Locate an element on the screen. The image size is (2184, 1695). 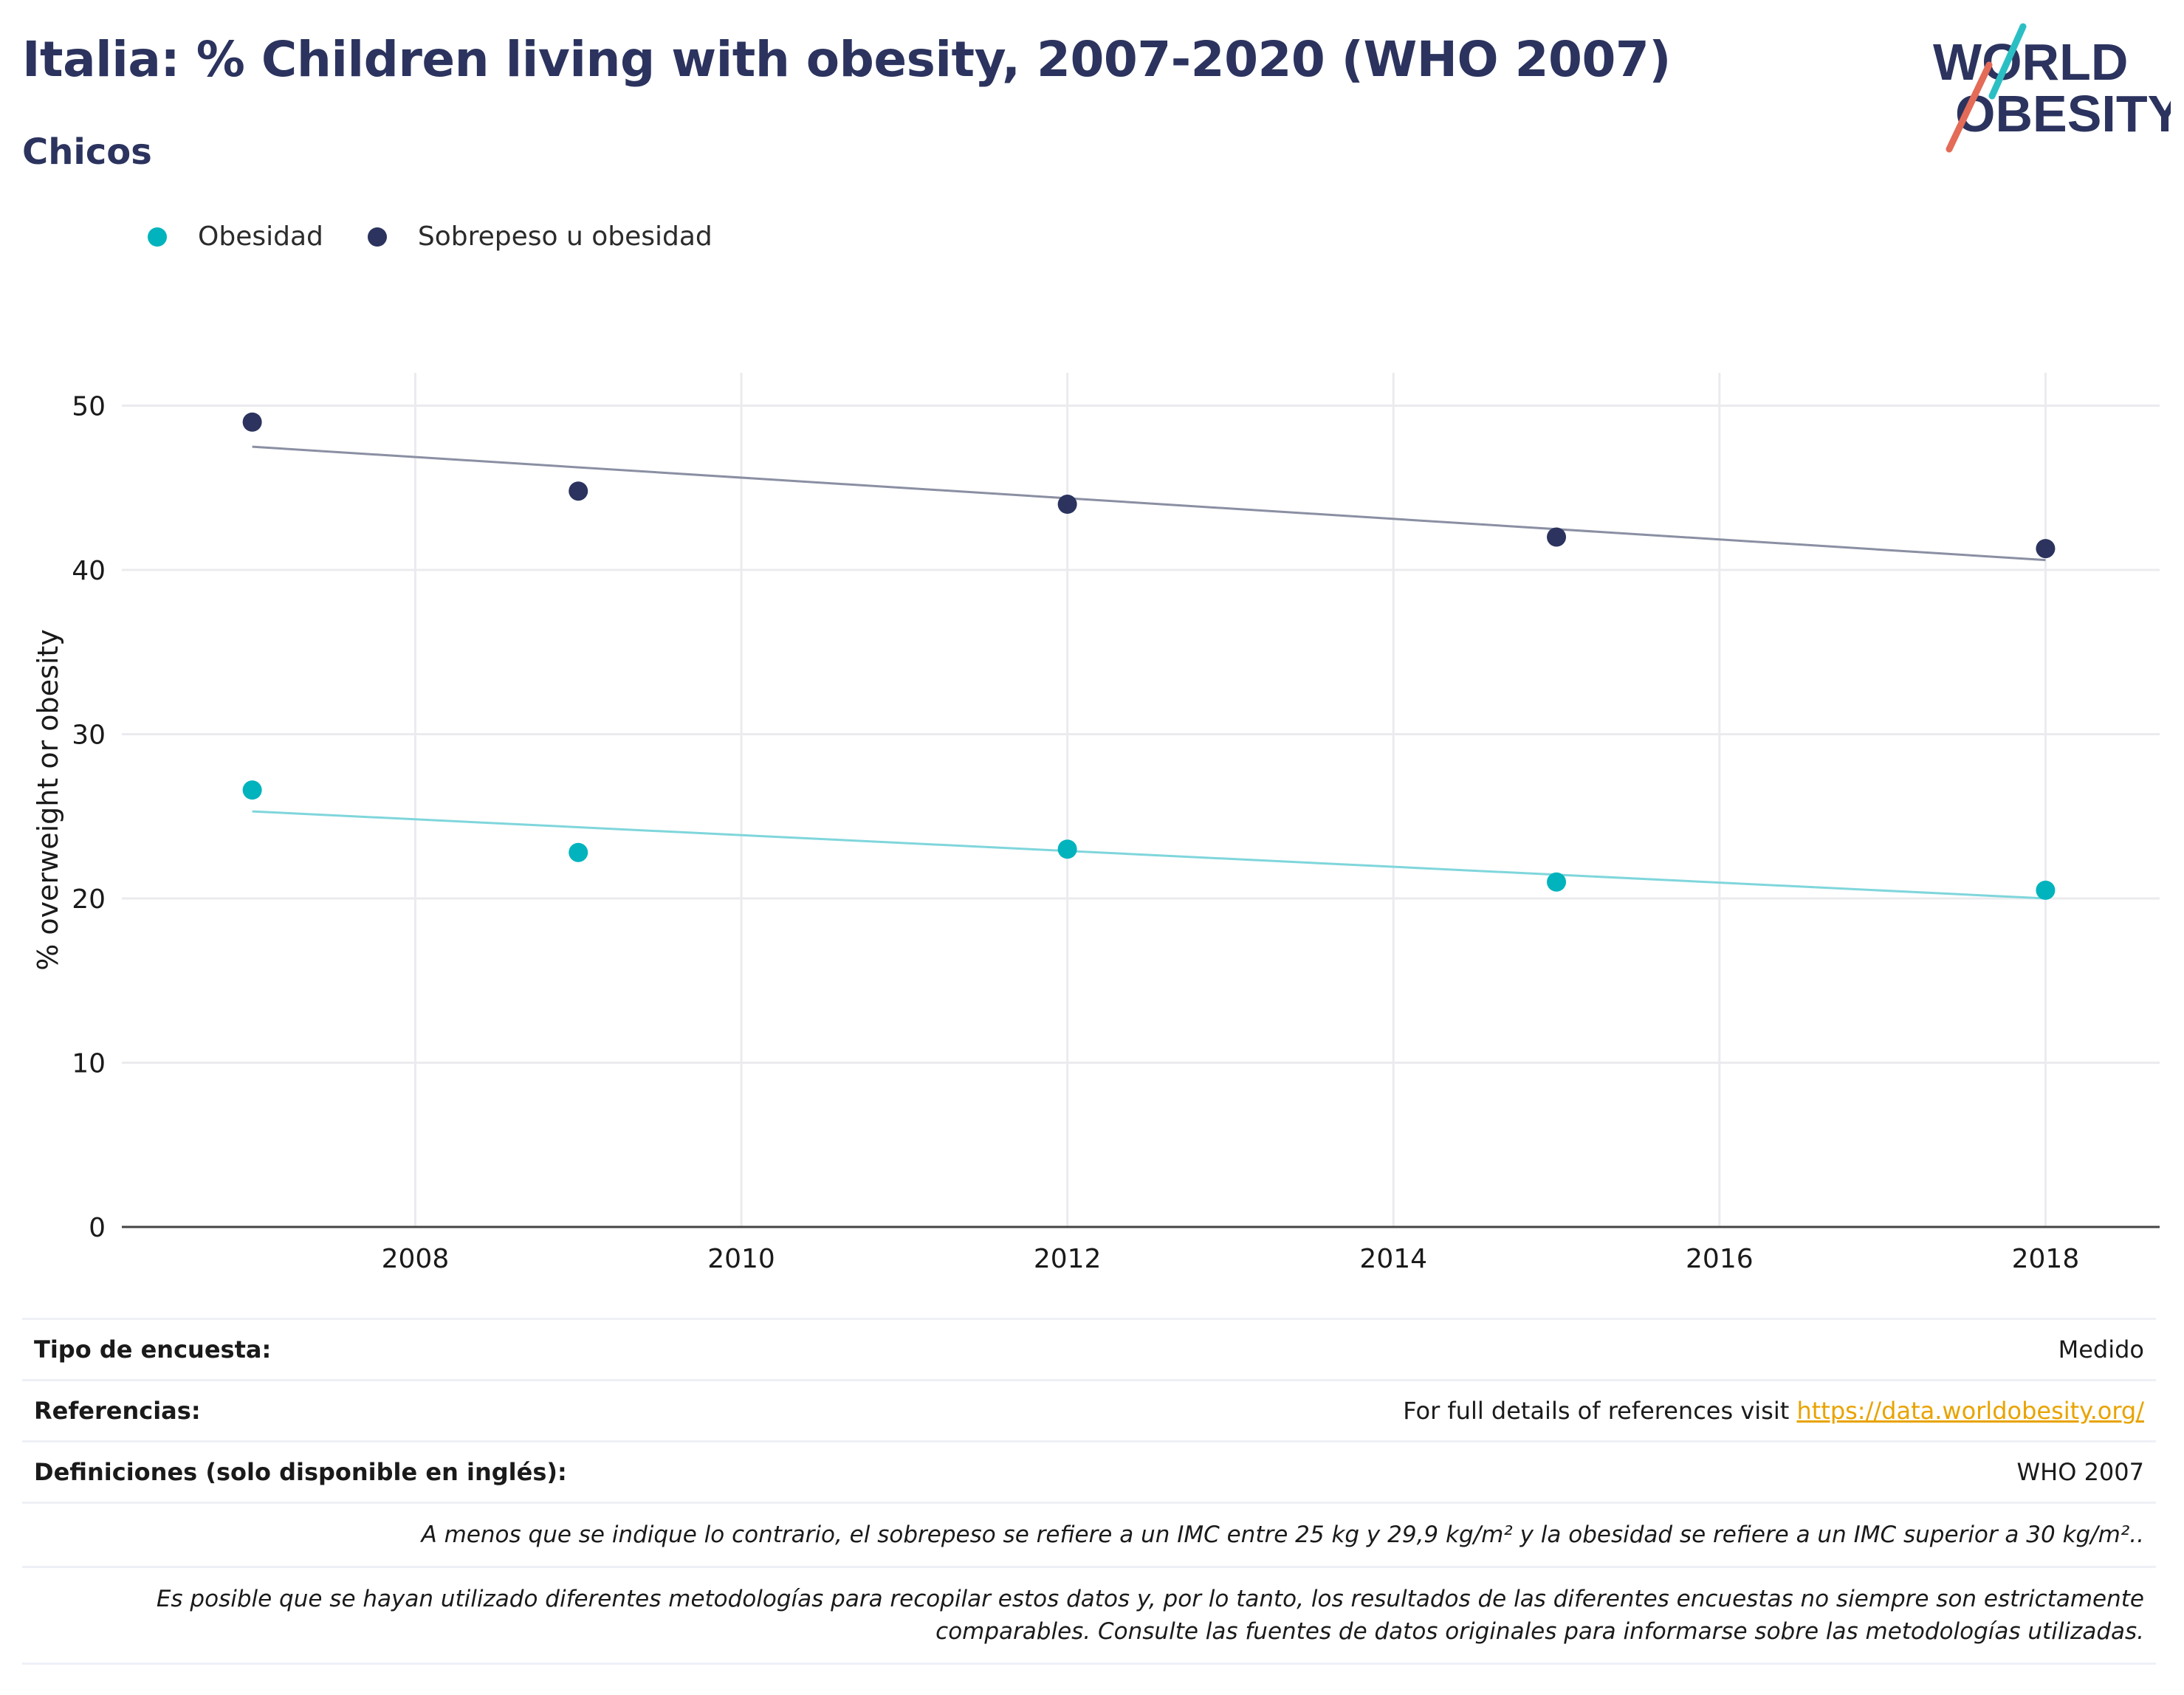
legend-marker-overweight is located at coordinates (377, 237).